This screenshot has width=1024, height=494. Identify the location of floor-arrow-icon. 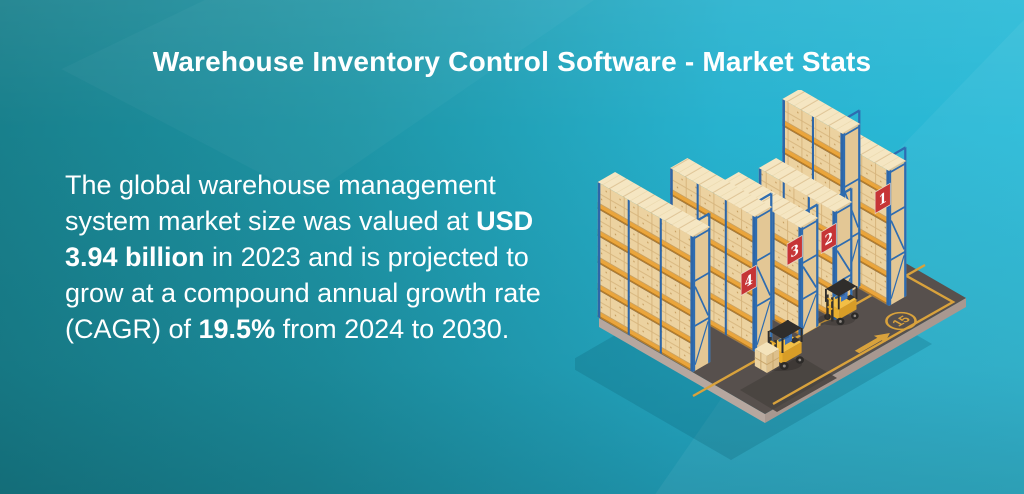
(872, 343).